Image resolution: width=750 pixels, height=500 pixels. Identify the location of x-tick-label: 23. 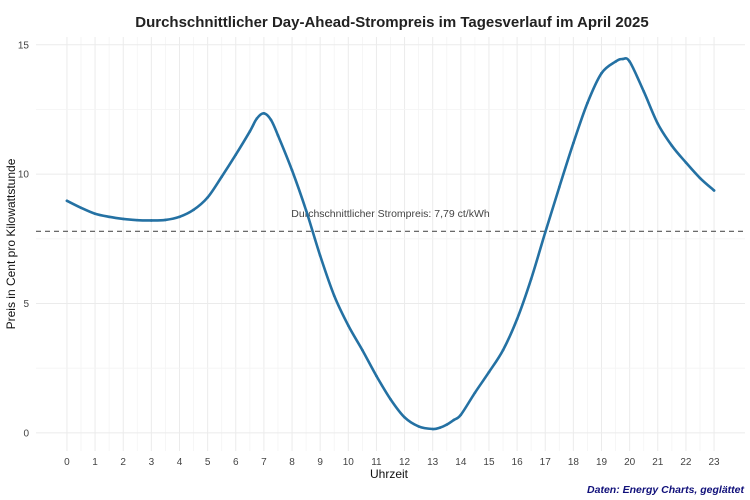
(714, 462).